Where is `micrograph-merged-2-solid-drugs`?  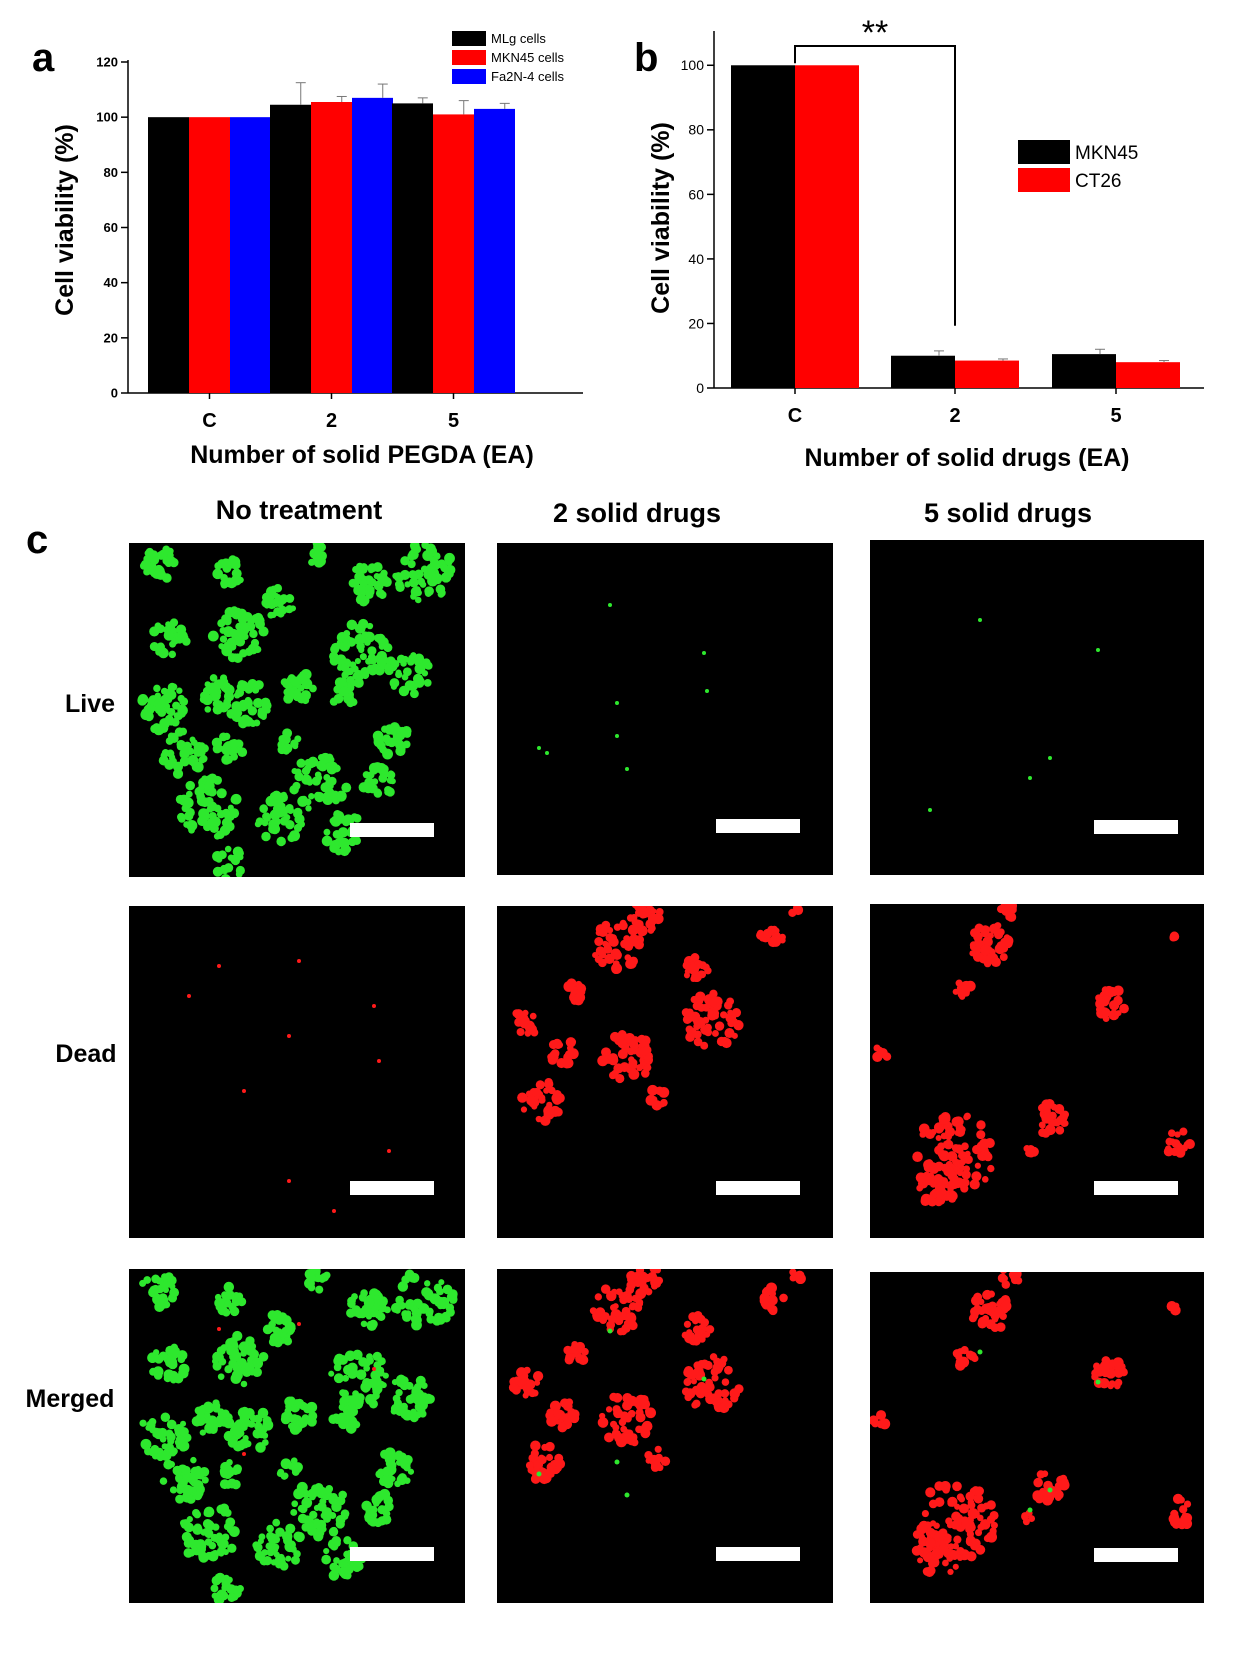
micrograph-merged-2-solid-drugs is located at coordinates (665, 1436).